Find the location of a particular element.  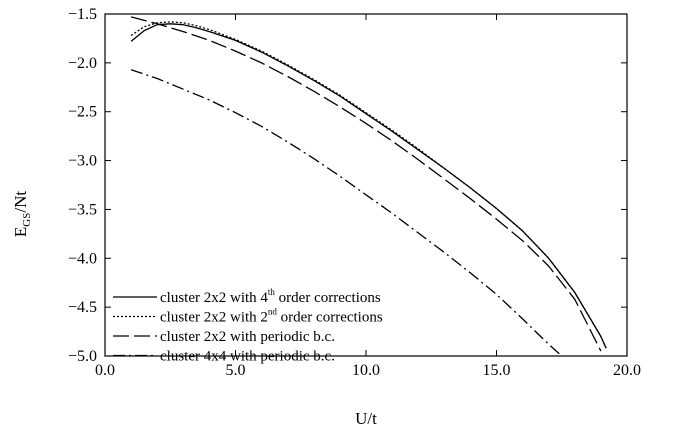

y-tick-label: −5.0 is located at coordinates (82, 356).